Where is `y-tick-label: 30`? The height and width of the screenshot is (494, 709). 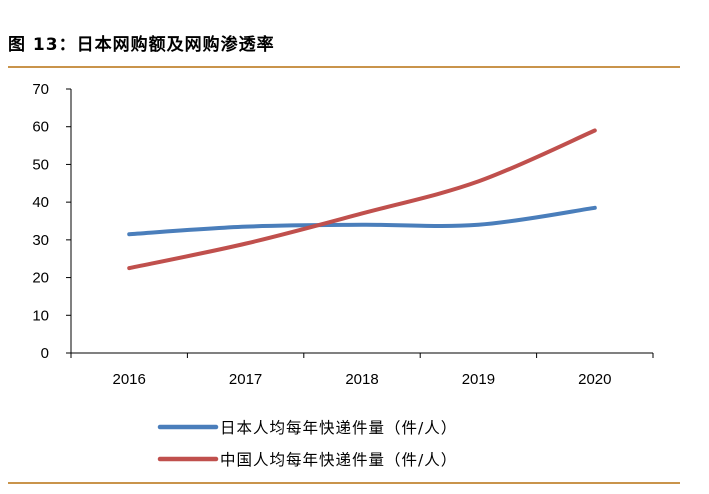
y-tick-label: 30 is located at coordinates (40, 240).